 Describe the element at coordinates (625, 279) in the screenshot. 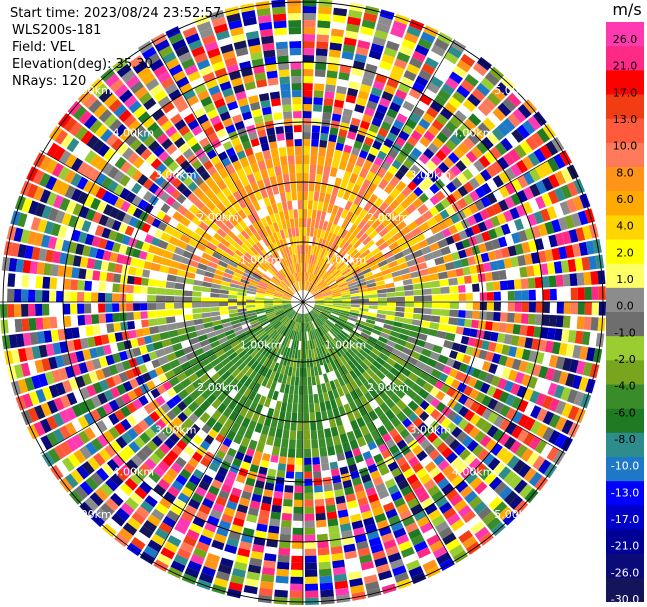

I see `colorbar-tick-label: 1.0` at that location.